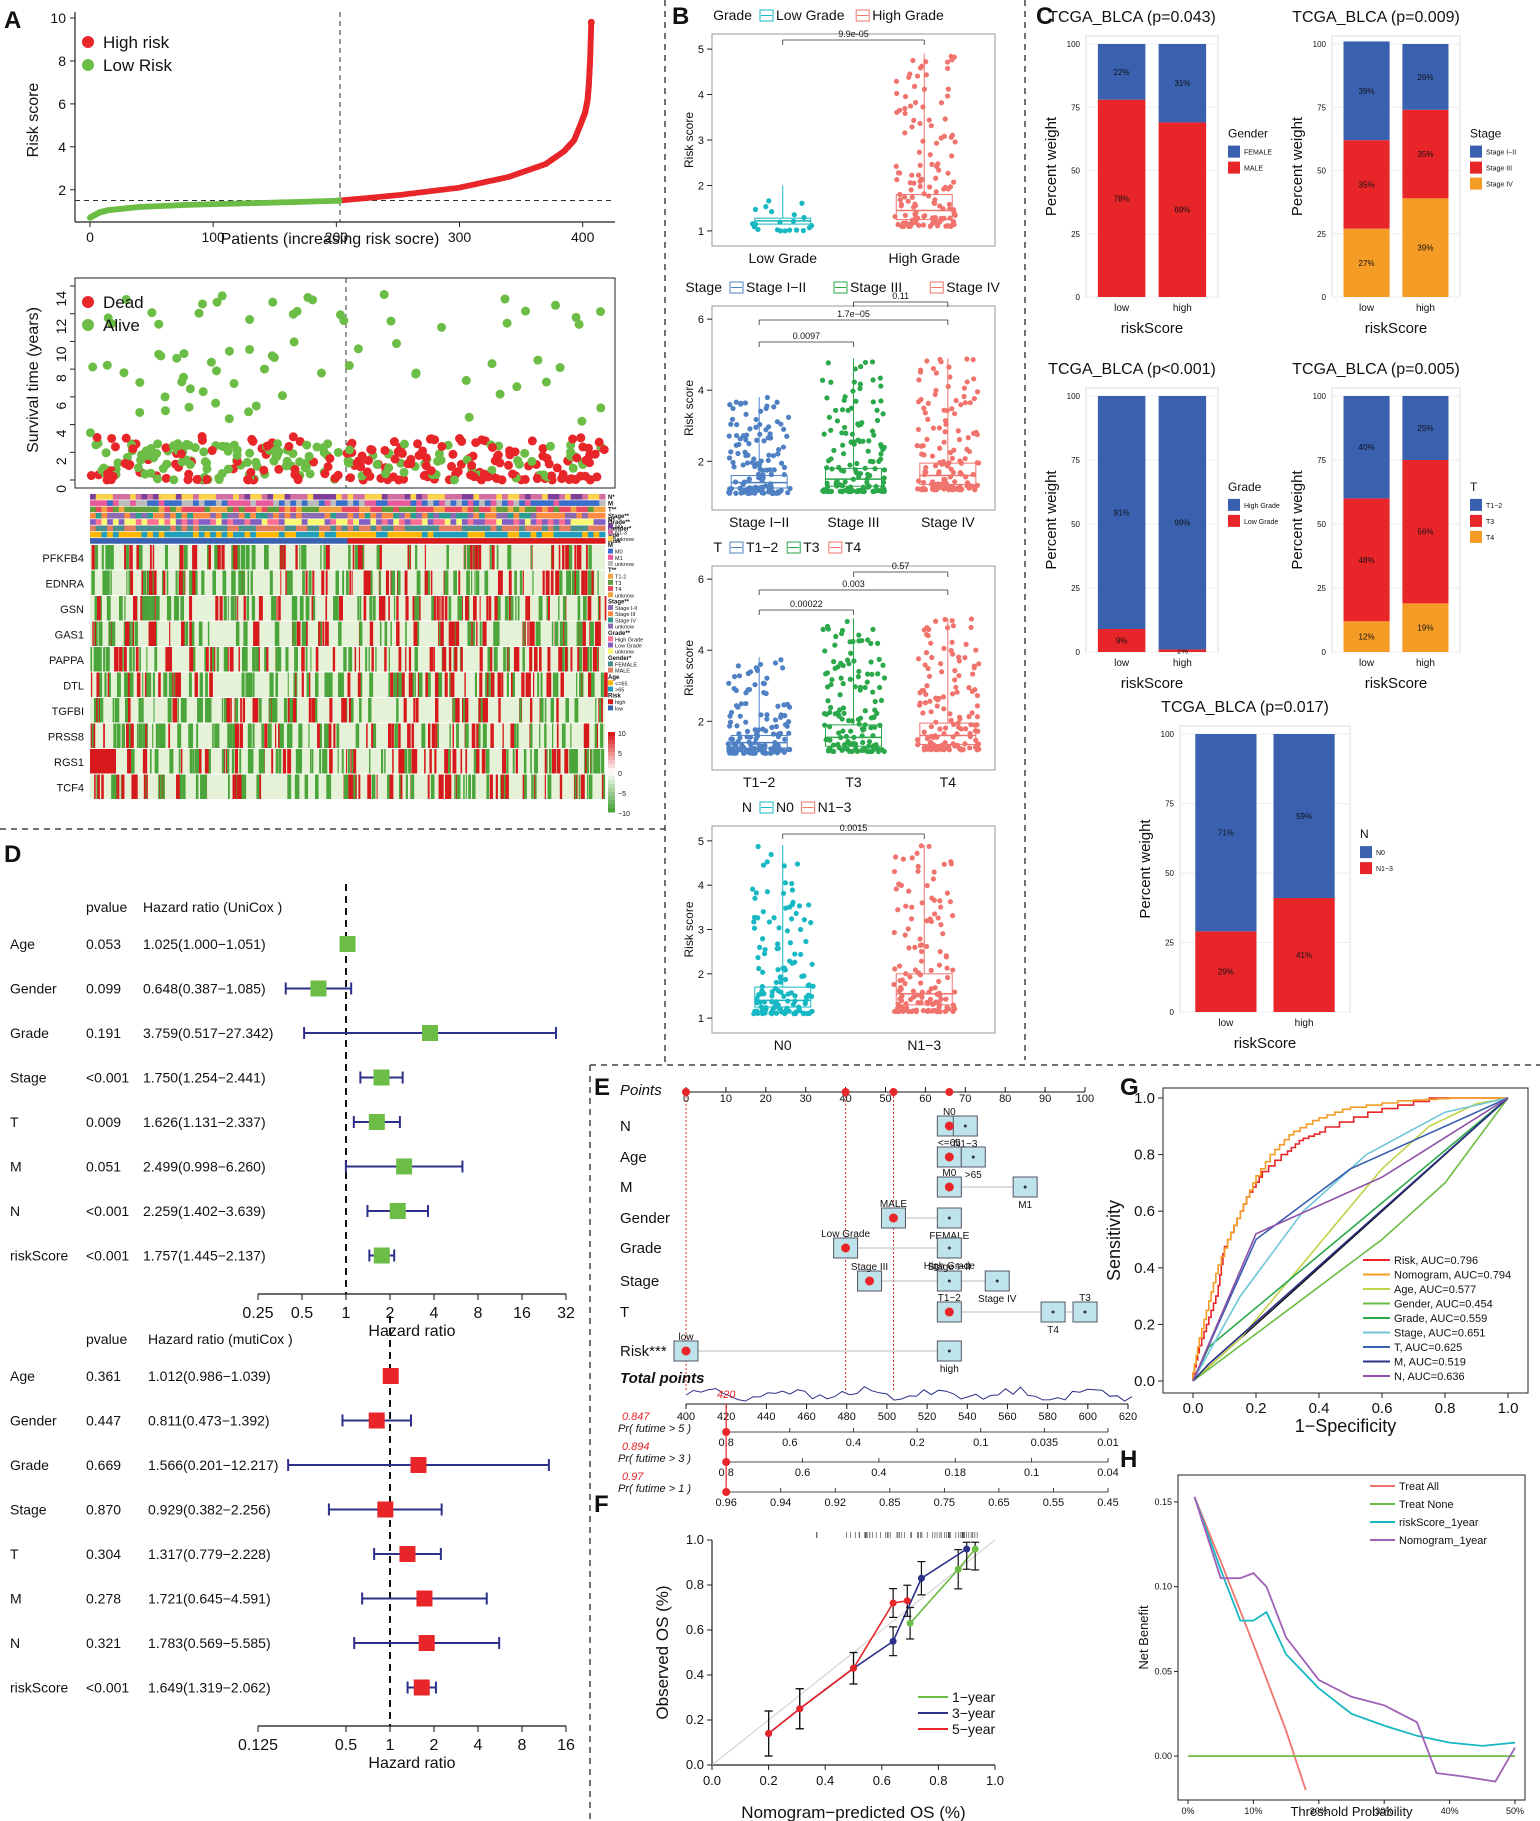  Describe the element at coordinates (1245, 707) in the screenshot. I see `chart-title: TCGA_BLCA (p=0.017)` at that location.